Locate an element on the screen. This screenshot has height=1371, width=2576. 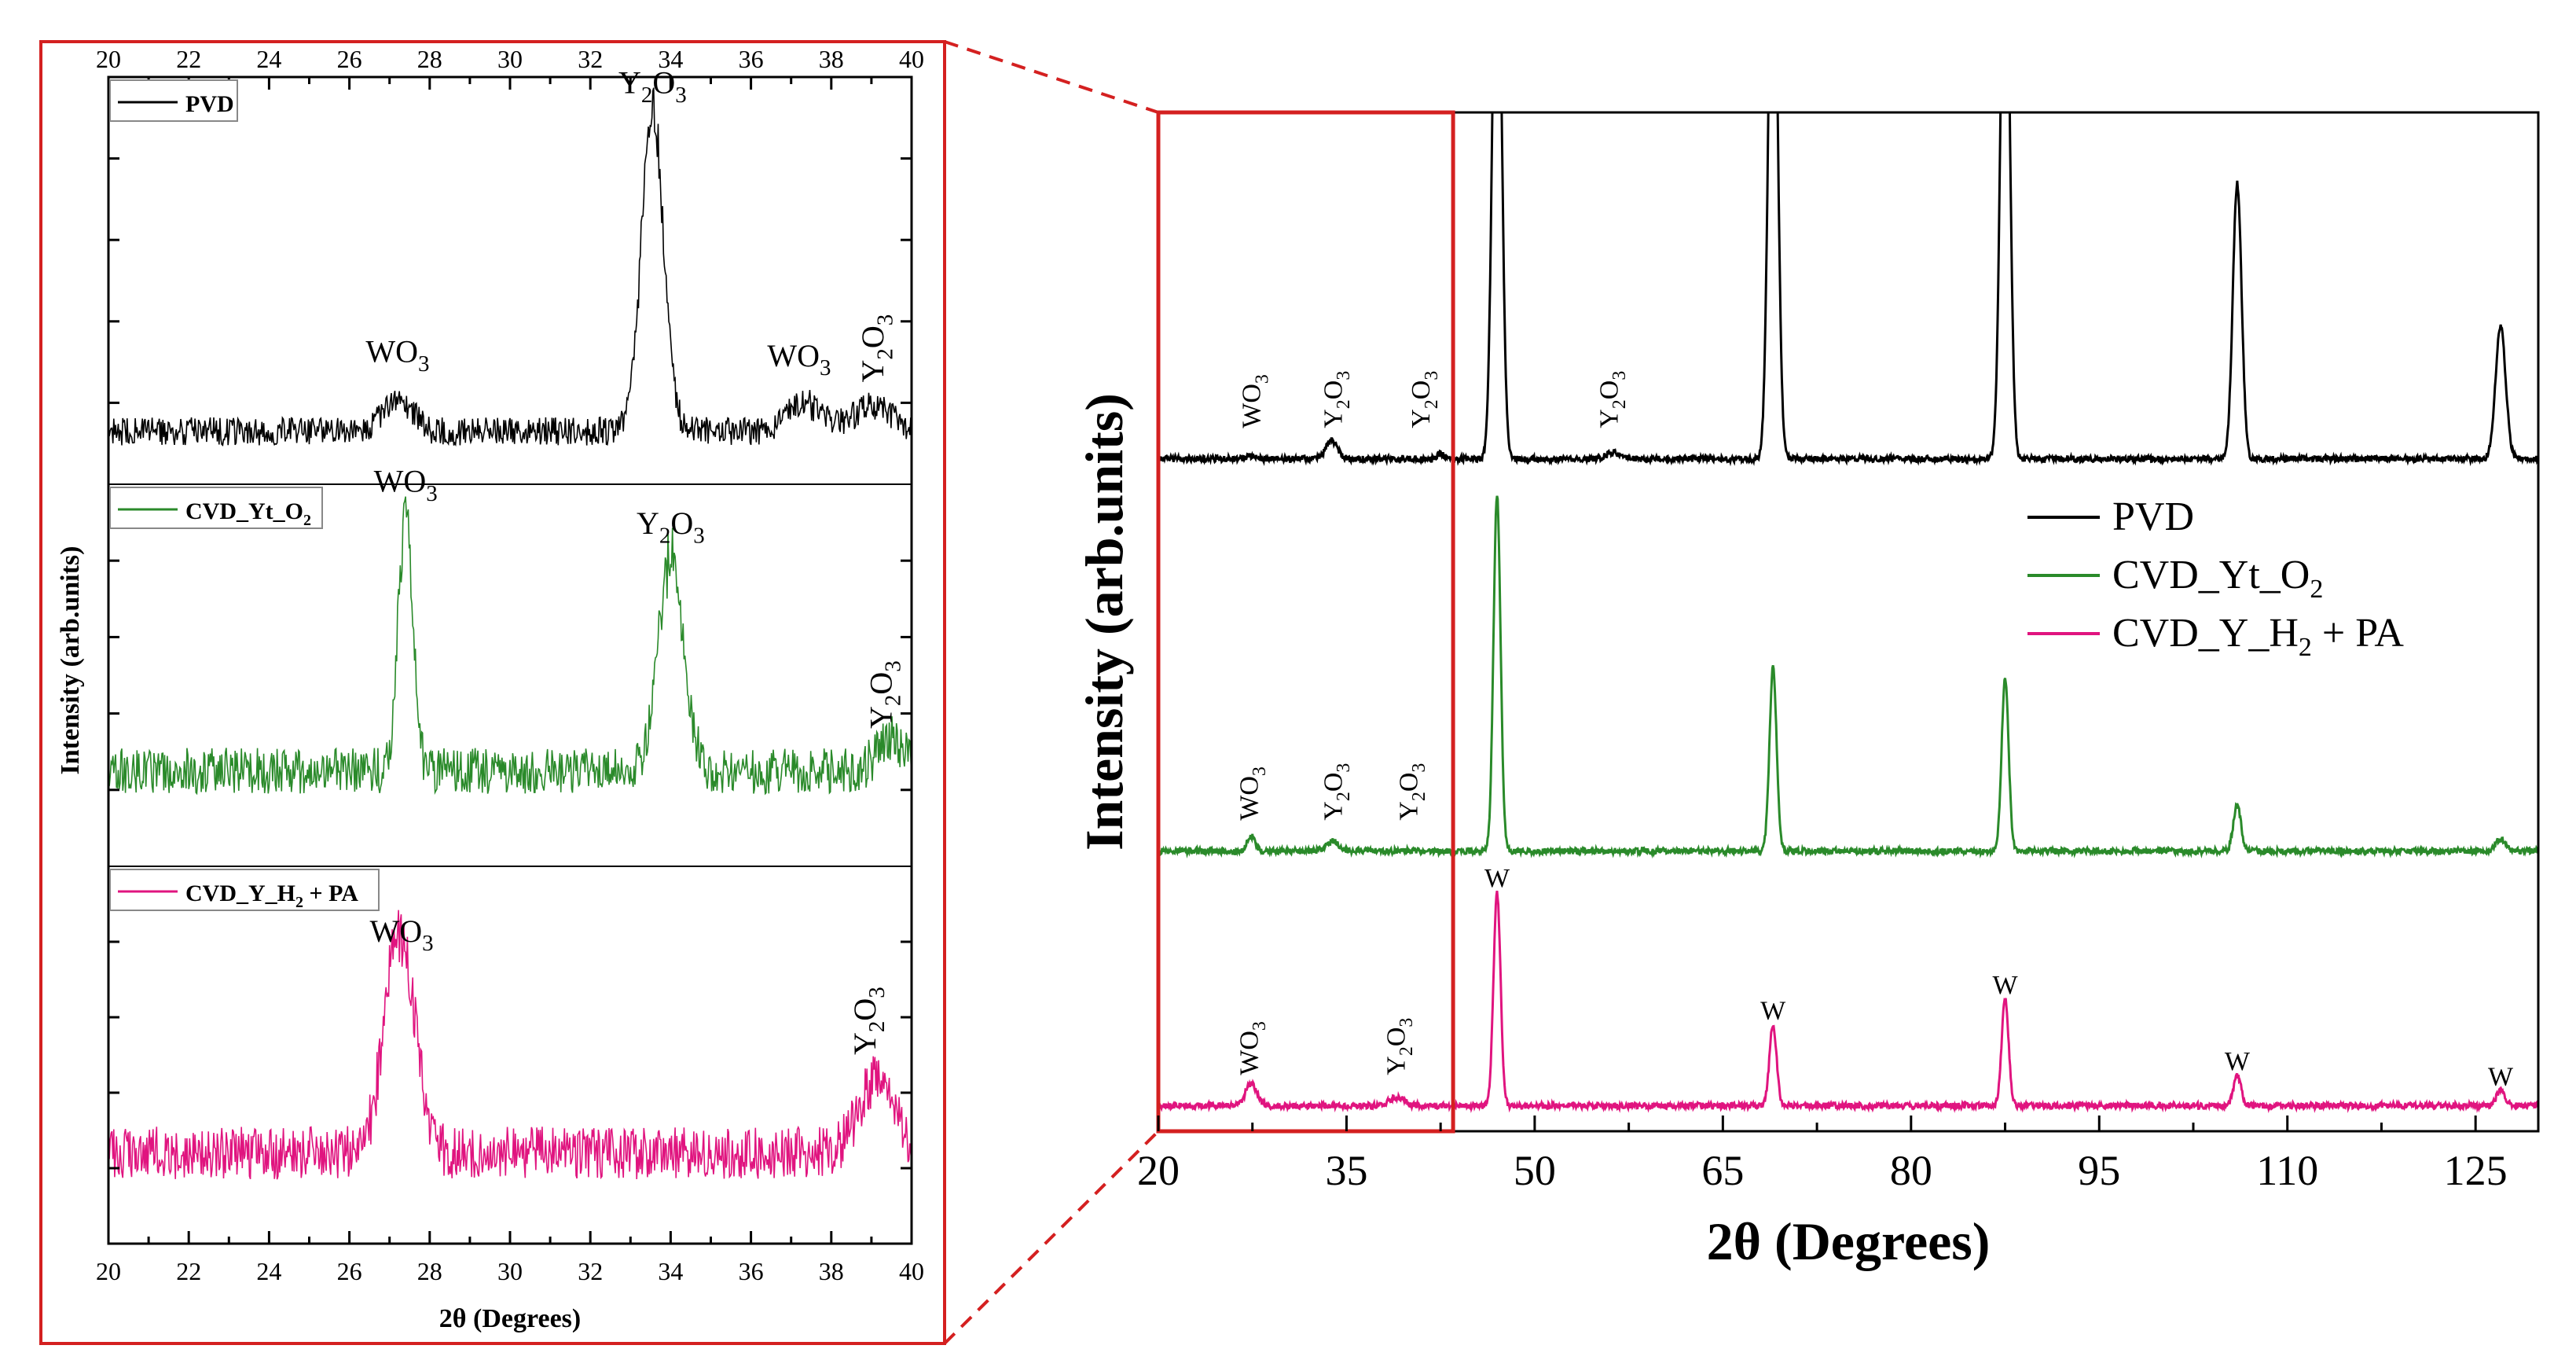
main-x-tick-label: 110 is located at coordinates (2287, 1170).